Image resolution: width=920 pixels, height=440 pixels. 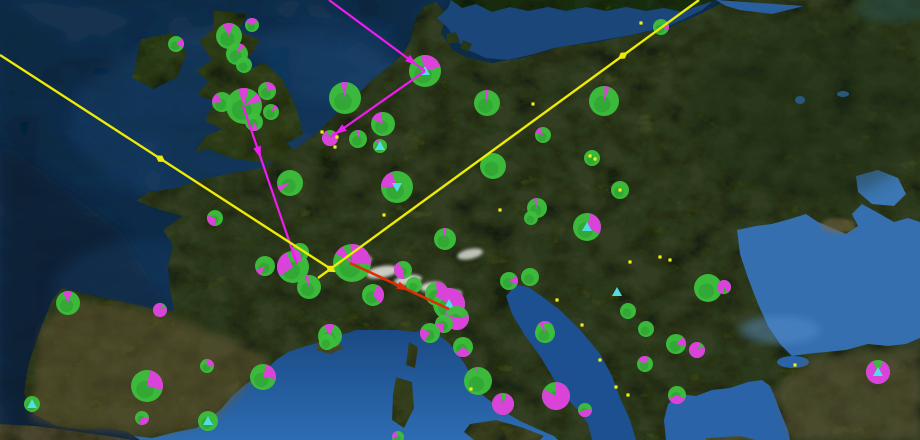 What do you see at coordinates (412, 355) in the screenshot?
I see `island-corsica` at bounding box center [412, 355].